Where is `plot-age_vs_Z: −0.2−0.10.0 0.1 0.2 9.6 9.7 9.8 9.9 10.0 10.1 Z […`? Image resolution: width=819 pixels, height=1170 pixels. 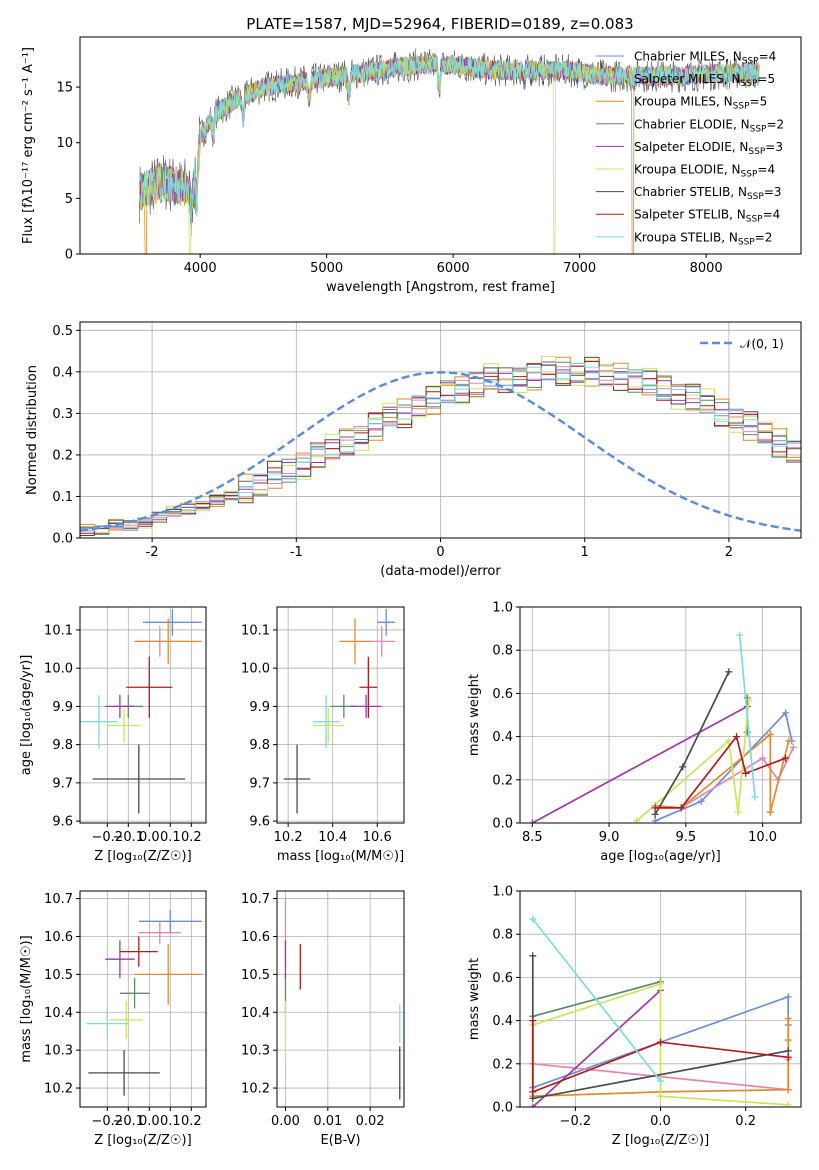
plot-age_vs_Z: −0.2−0.10.0 0.1 0.2 9.6 9.7 9.8 9.9 10.0 10.1 Z [… is located at coordinates (113, 735).